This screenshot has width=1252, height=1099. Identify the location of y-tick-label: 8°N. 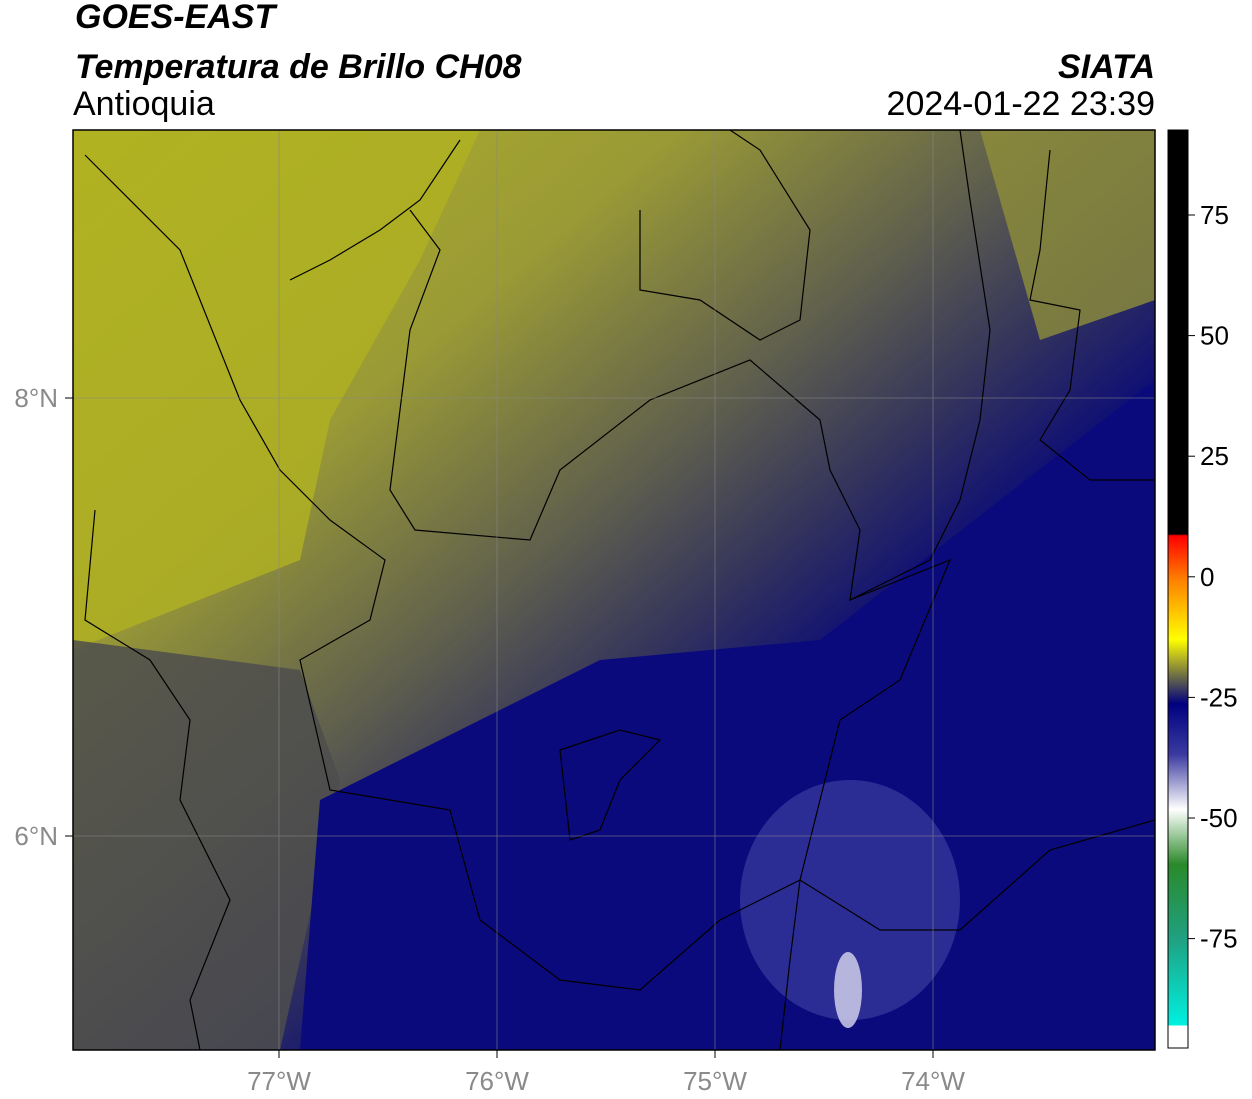
(36, 398).